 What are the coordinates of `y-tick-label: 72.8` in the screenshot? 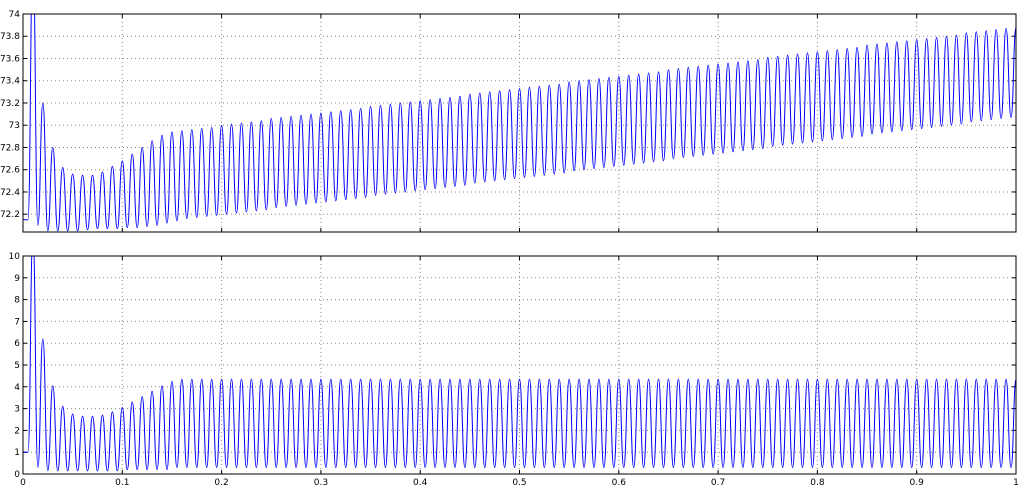 It's located at (10, 148).